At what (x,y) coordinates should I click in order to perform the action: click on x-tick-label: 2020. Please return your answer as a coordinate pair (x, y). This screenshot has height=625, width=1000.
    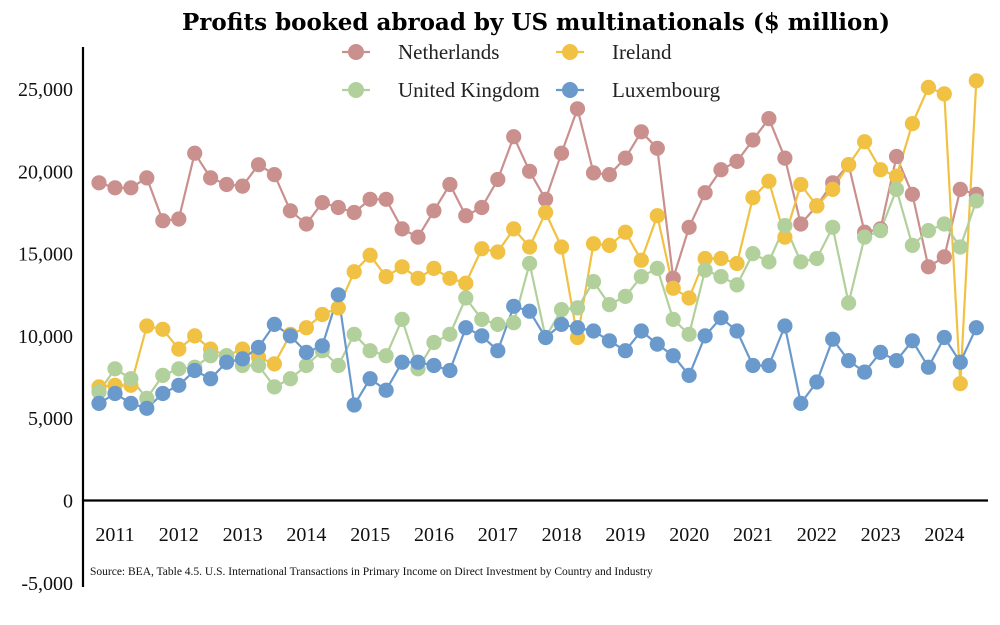
    Looking at the image, I should click on (689, 535).